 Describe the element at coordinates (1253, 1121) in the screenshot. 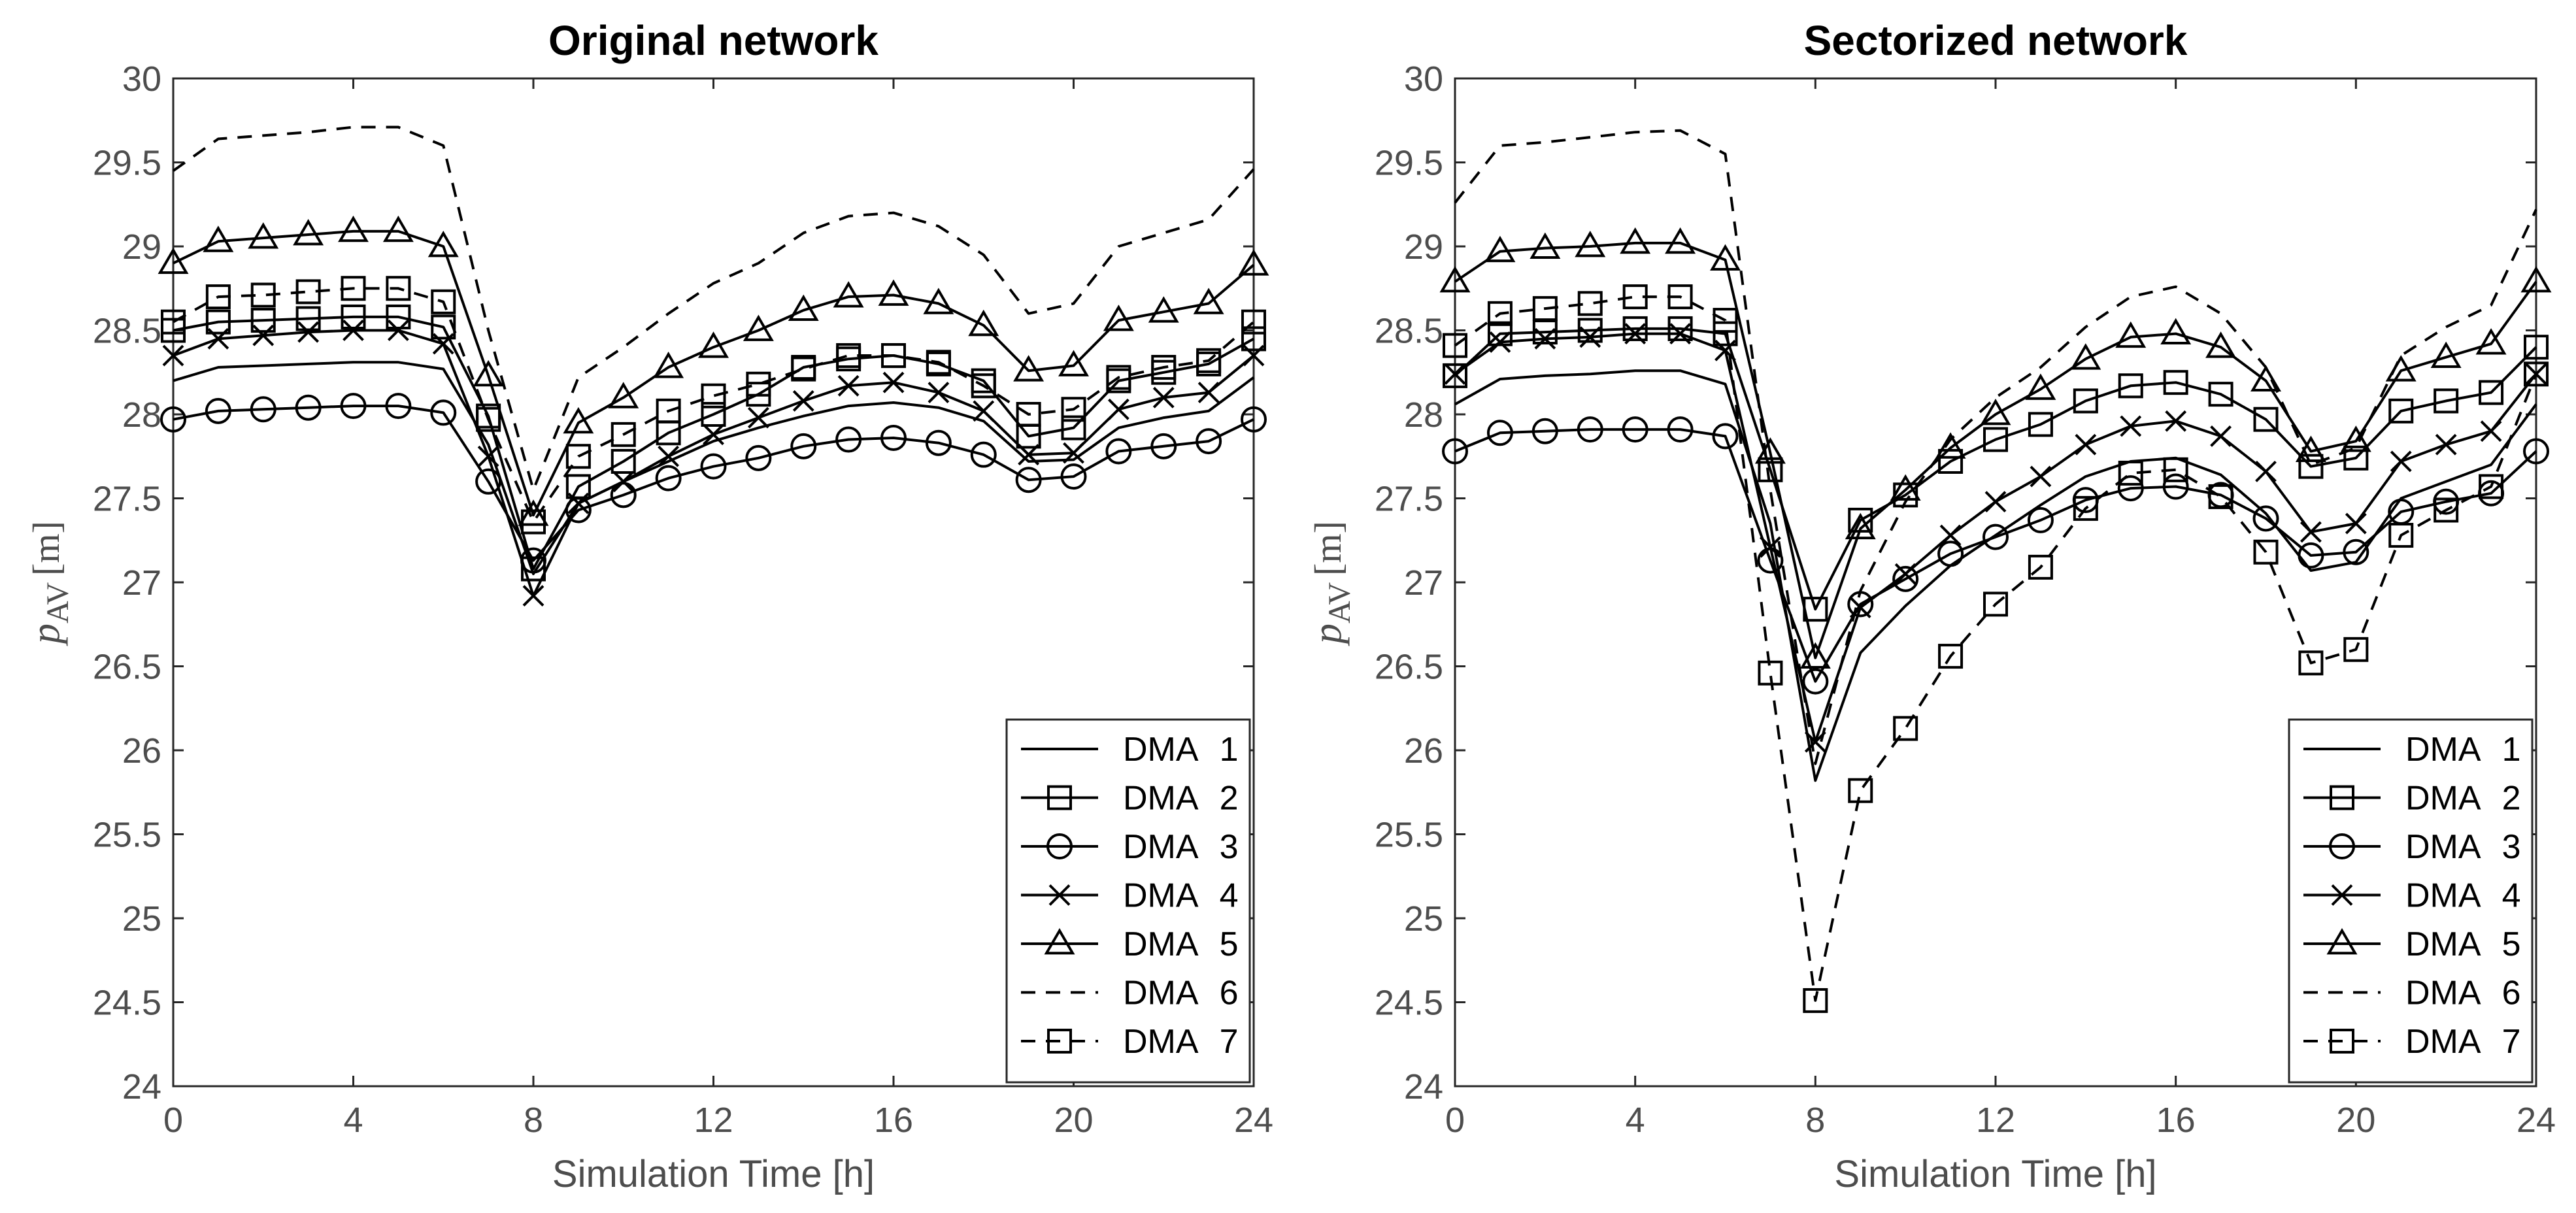

I see `x-tick-label: 24` at that location.